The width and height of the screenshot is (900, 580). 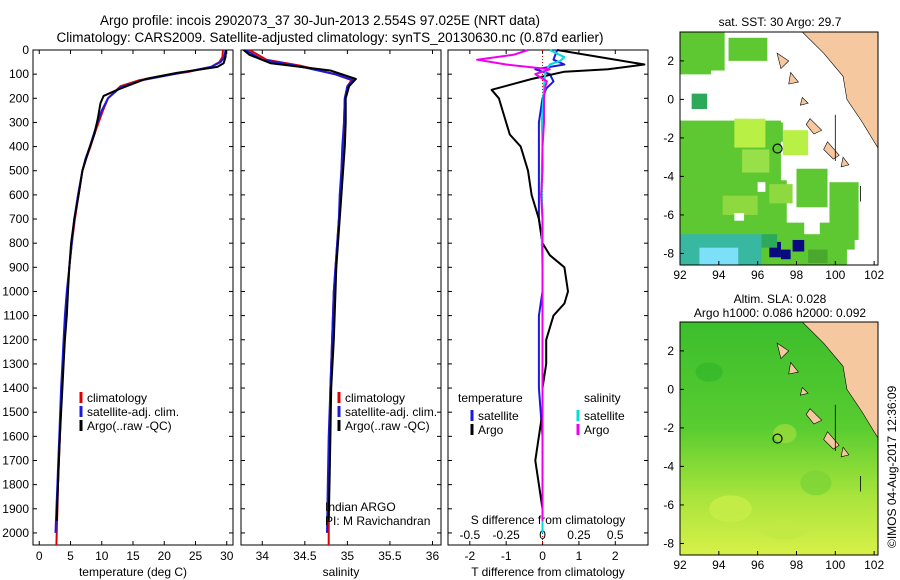 I want to click on x-tick-label: 30, so click(x=227, y=556).